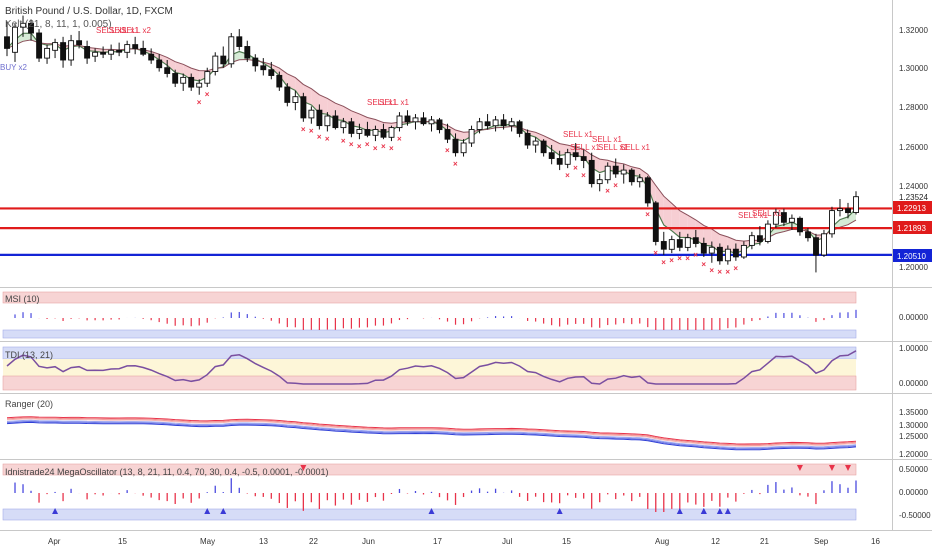 The width and height of the screenshot is (932, 555). I want to click on price-tick: 1.26000, so click(913, 147).